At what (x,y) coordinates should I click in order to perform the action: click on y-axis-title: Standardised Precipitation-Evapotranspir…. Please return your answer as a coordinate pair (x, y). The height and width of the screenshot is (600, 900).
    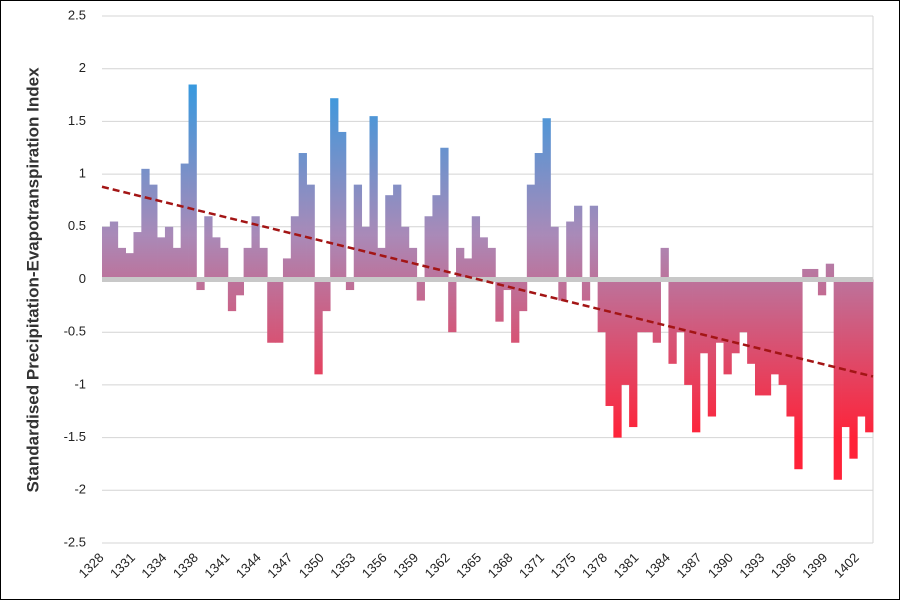
    Looking at the image, I should click on (32, 280).